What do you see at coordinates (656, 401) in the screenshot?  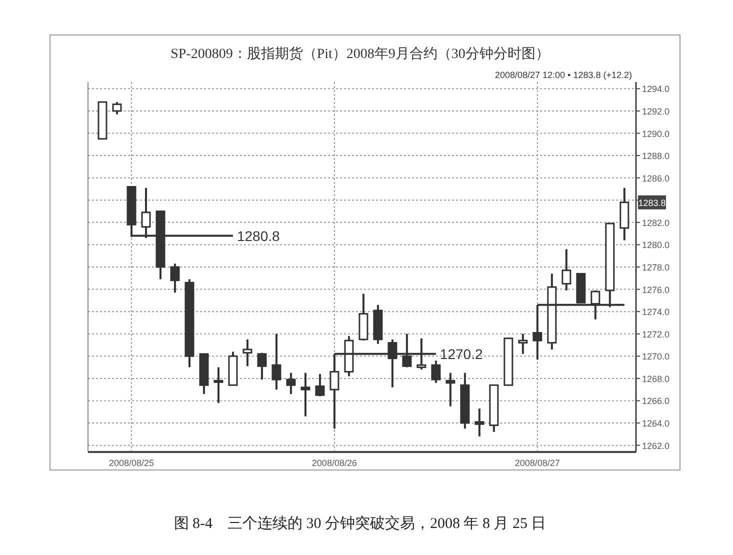 I see `y-tick-label: 1266.0` at bounding box center [656, 401].